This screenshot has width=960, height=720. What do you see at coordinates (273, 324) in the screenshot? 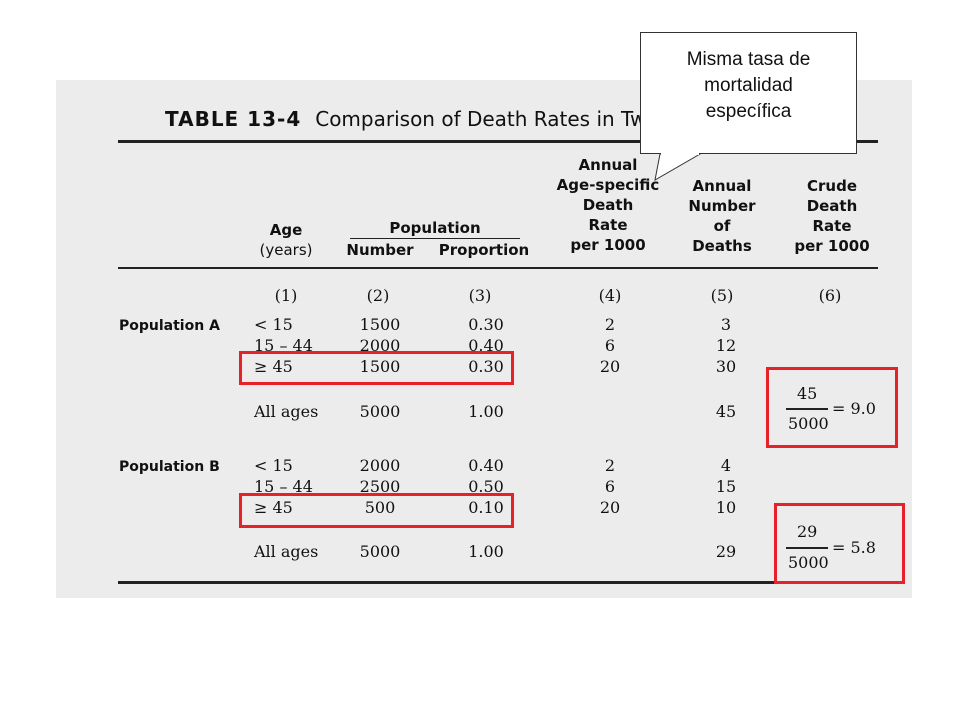
I see `a-row1-age: < 15` at bounding box center [273, 324].